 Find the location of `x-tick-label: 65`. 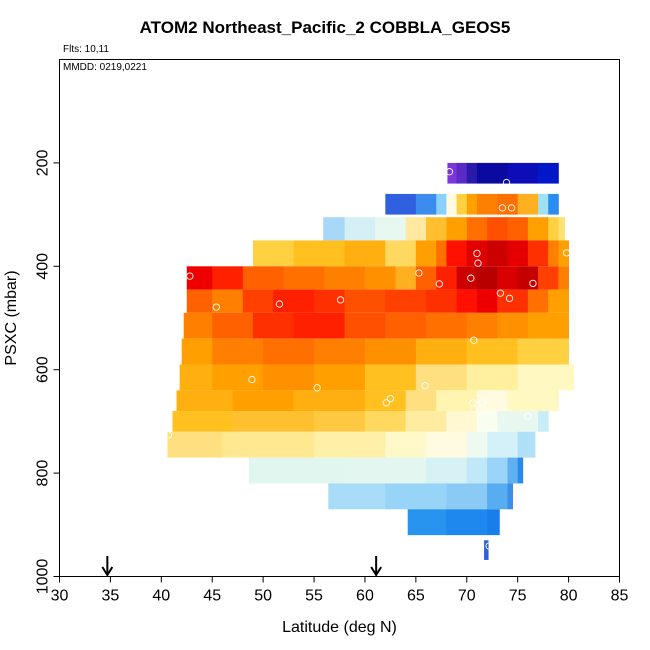

x-tick-label: 65 is located at coordinates (416, 596).